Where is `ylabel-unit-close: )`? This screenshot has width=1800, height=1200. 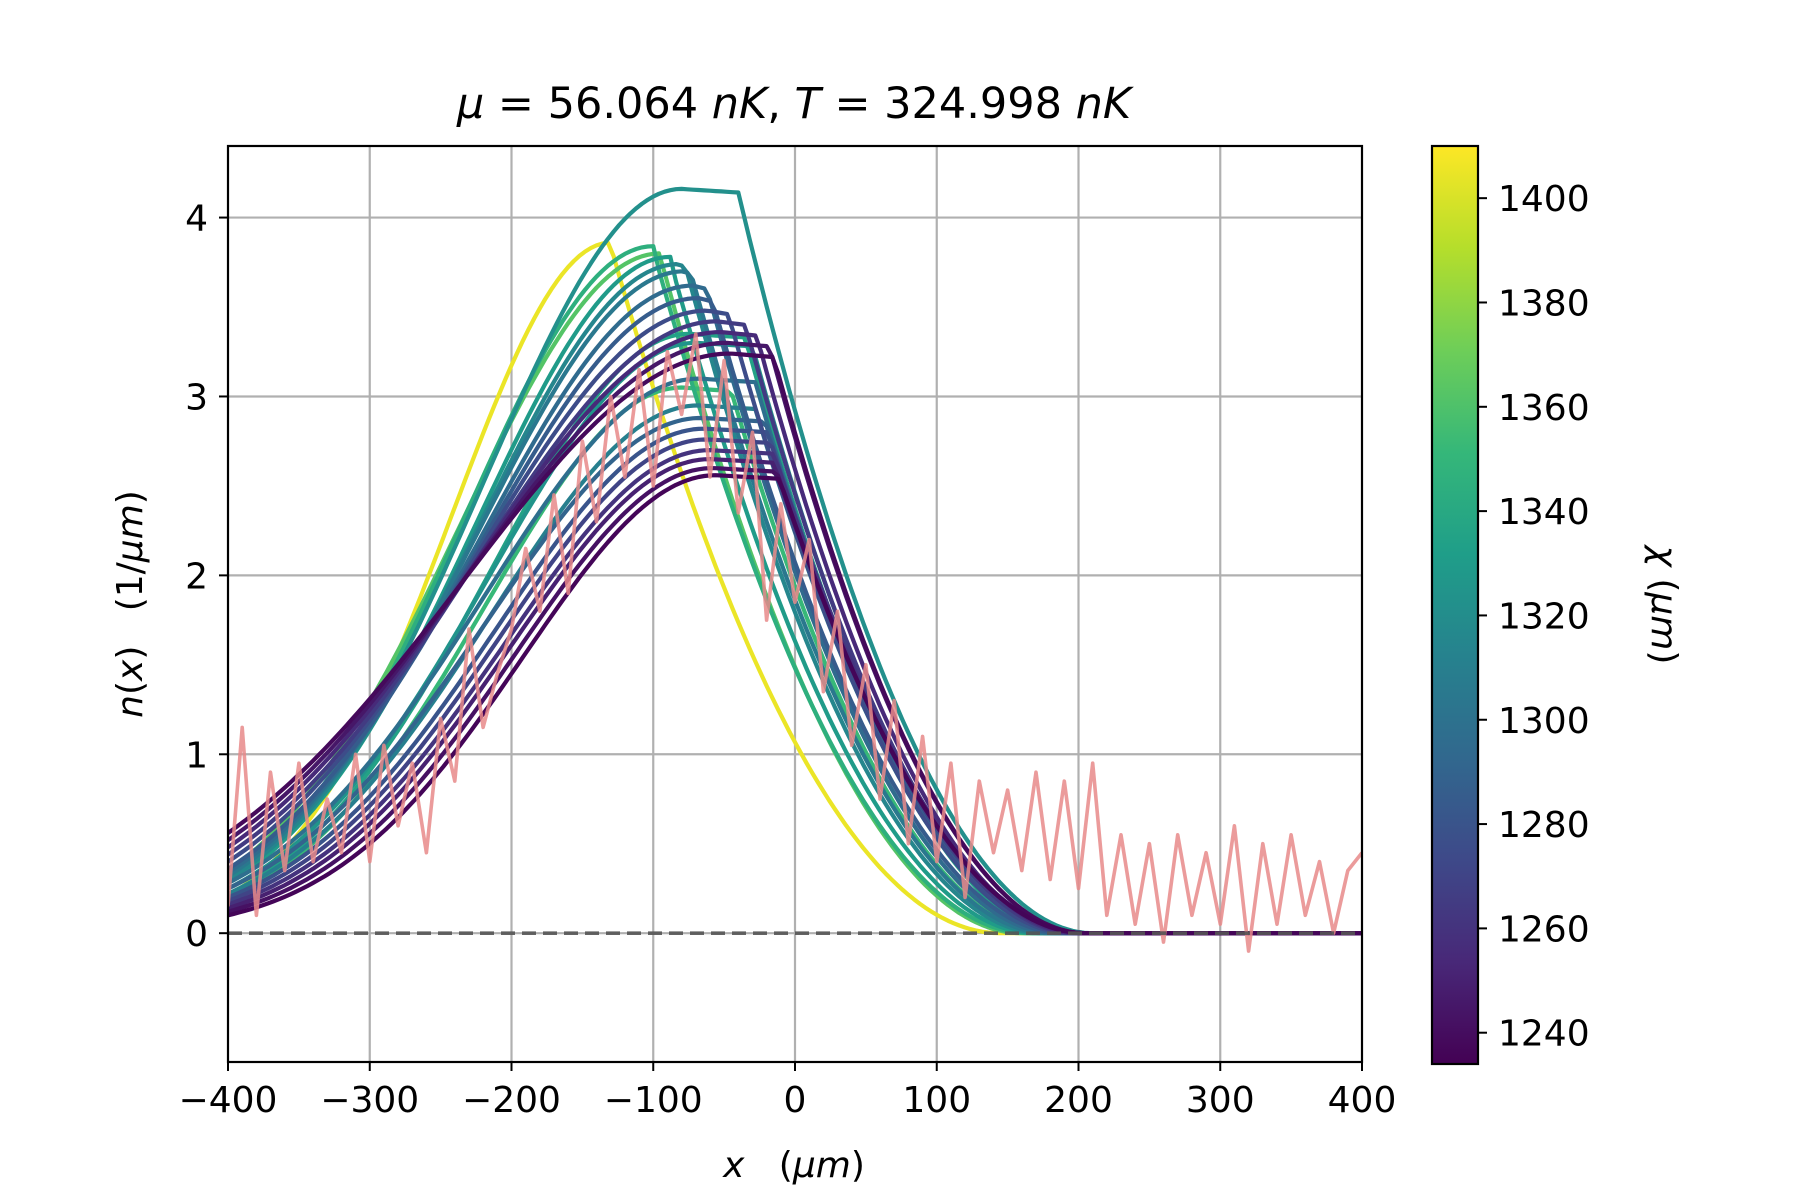 ylabel-unit-close: ) is located at coordinates (130, 497).